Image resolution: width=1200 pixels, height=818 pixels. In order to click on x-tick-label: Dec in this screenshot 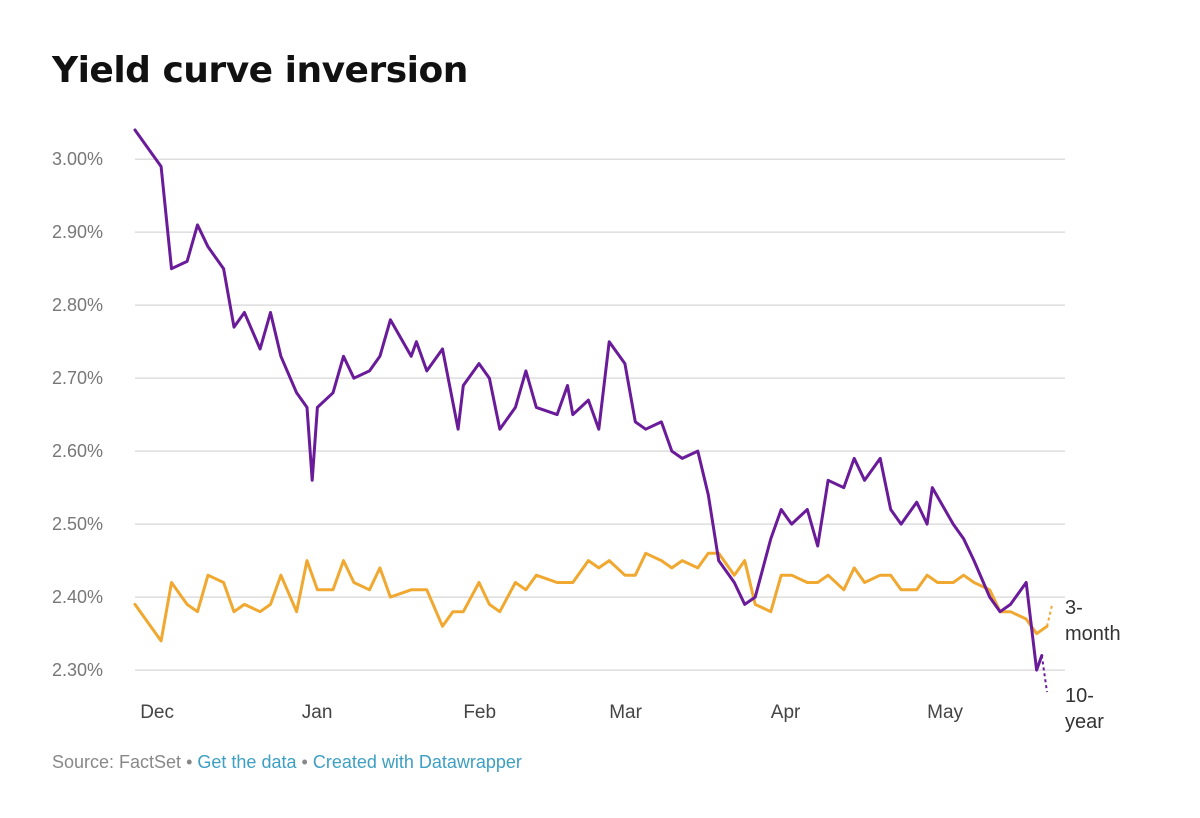, I will do `click(157, 712)`.